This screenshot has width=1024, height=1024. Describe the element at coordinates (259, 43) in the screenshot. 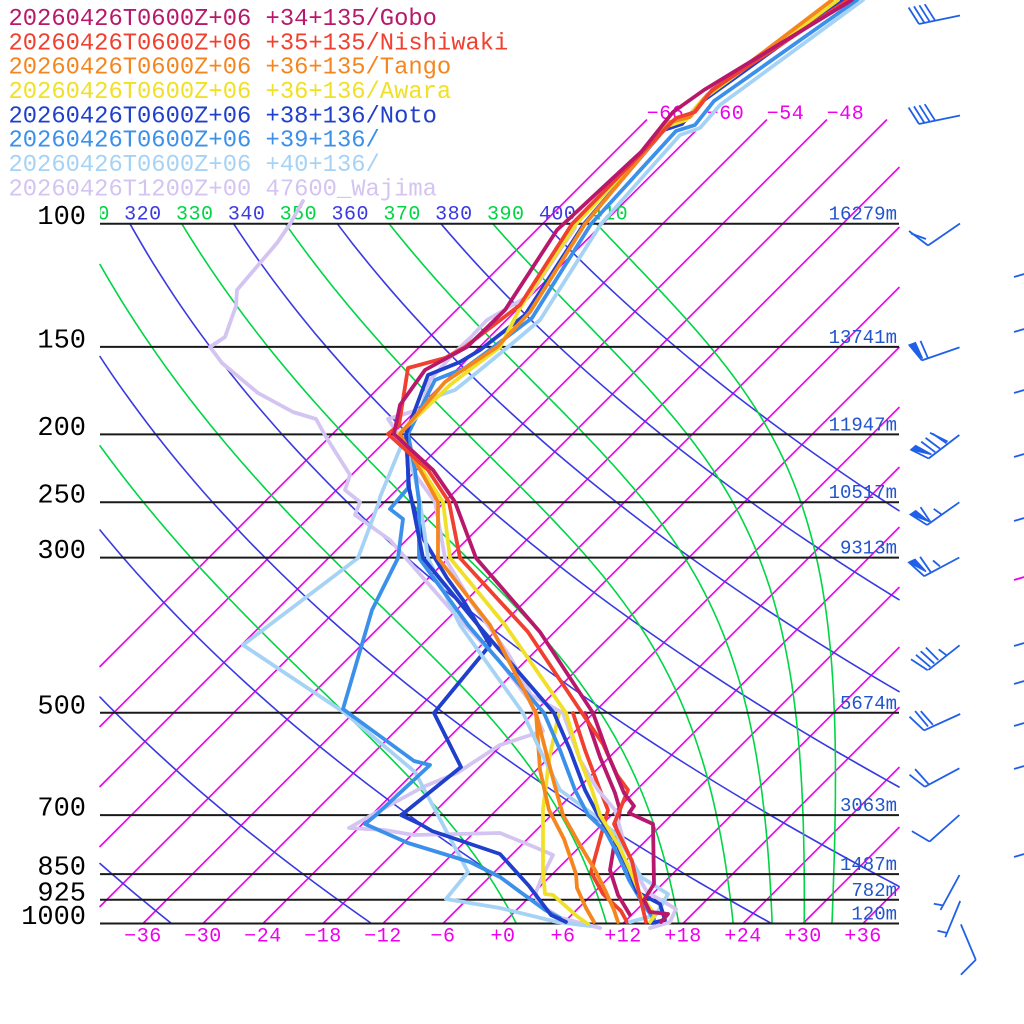

I see `svg-text:20260426T0600Z+06 +35+135/Nish: 20260426T0600Z+06 +35+135/Nishiwaki` at that location.